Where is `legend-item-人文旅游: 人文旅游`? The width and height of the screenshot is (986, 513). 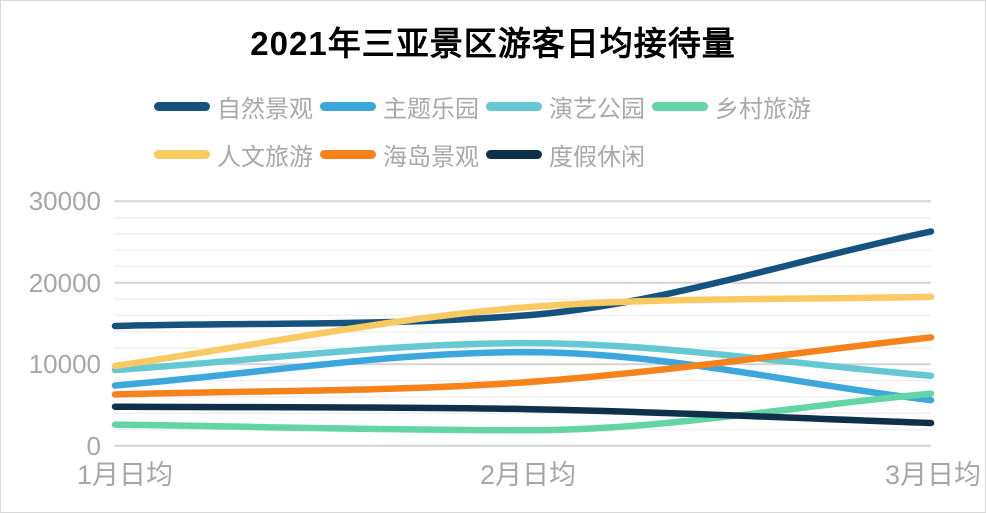
legend-item-人文旅游: 人文旅游 is located at coordinates (233, 154).